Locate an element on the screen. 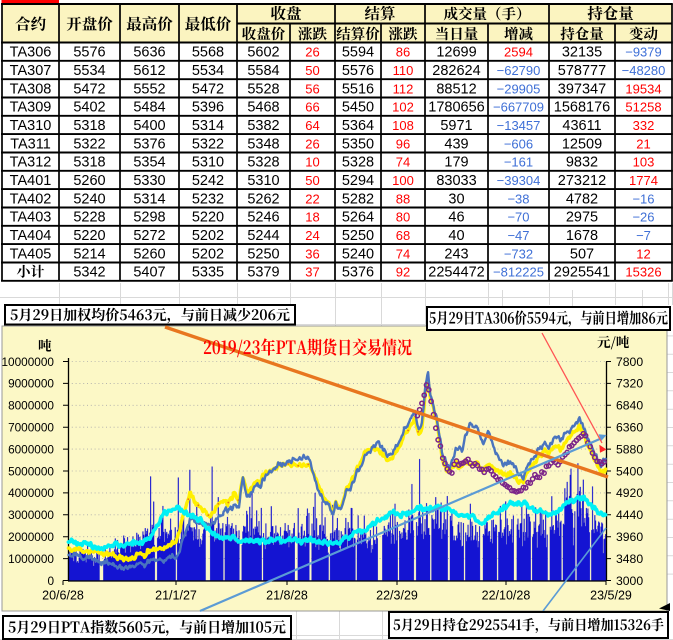 The height and width of the screenshot is (640, 673). svg-text: 578777 is located at coordinates (582, 71).